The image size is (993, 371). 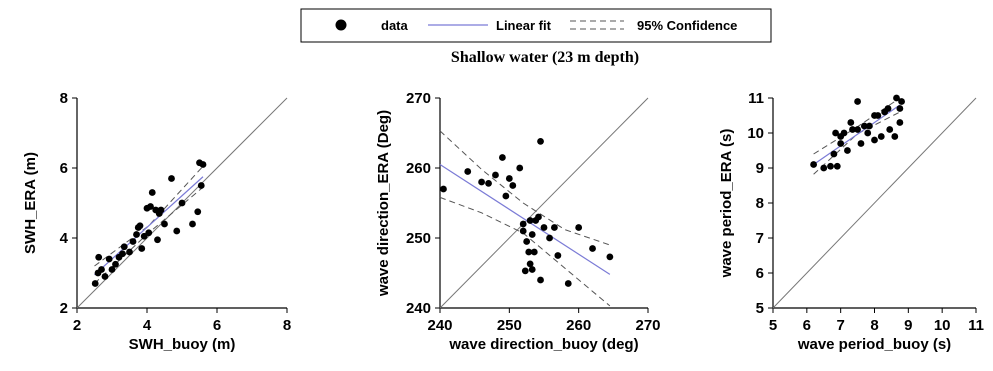 I want to click on x-tick-label: 270, so click(x=647, y=325).